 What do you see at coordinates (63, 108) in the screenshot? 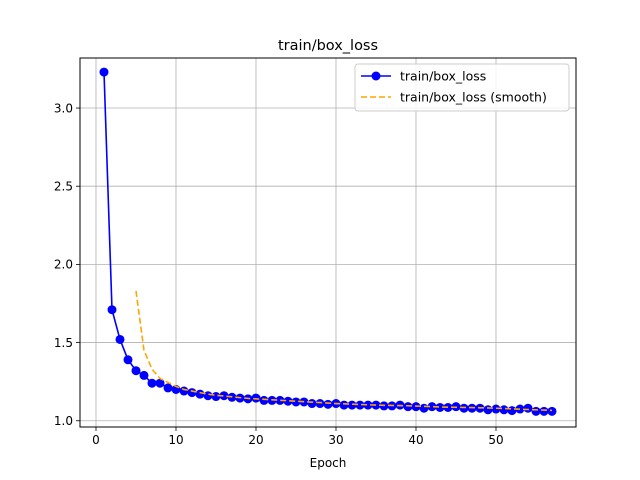
I see `y-tick-label: 3.0` at bounding box center [63, 108].